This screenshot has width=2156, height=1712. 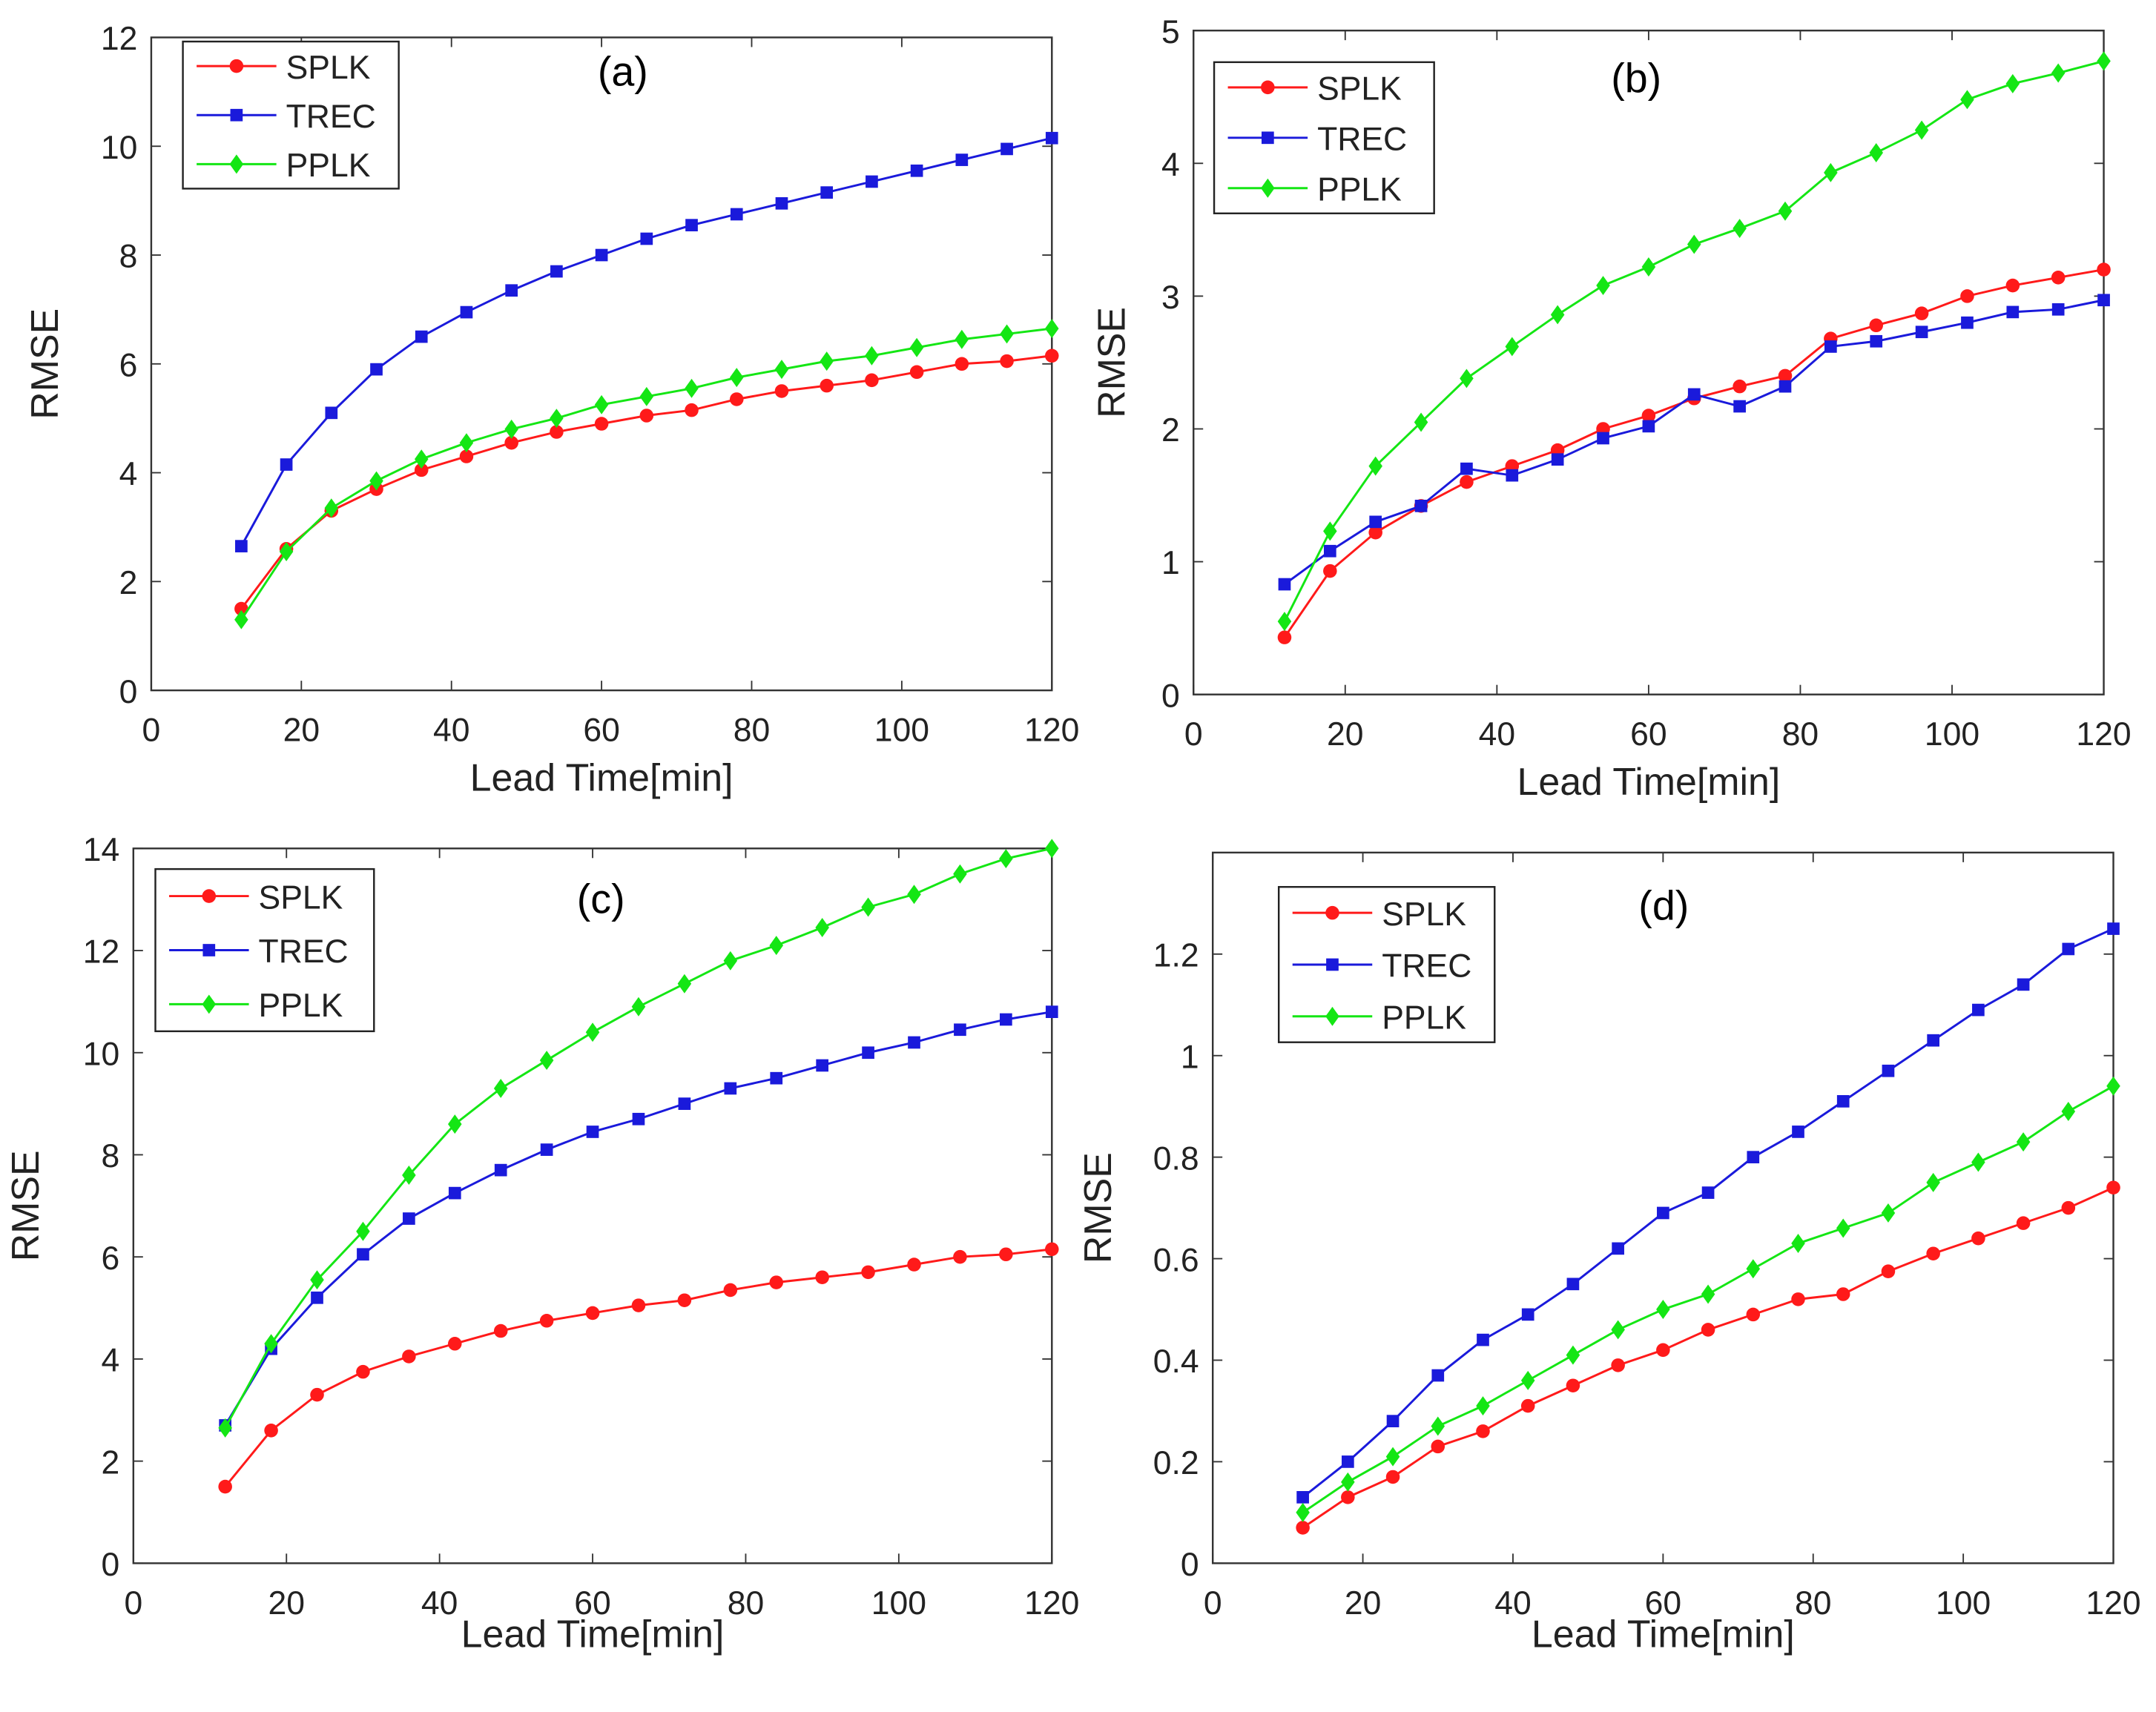 What do you see at coordinates (746, 1604) in the screenshot?
I see `x-tick-label: 80` at bounding box center [746, 1604].